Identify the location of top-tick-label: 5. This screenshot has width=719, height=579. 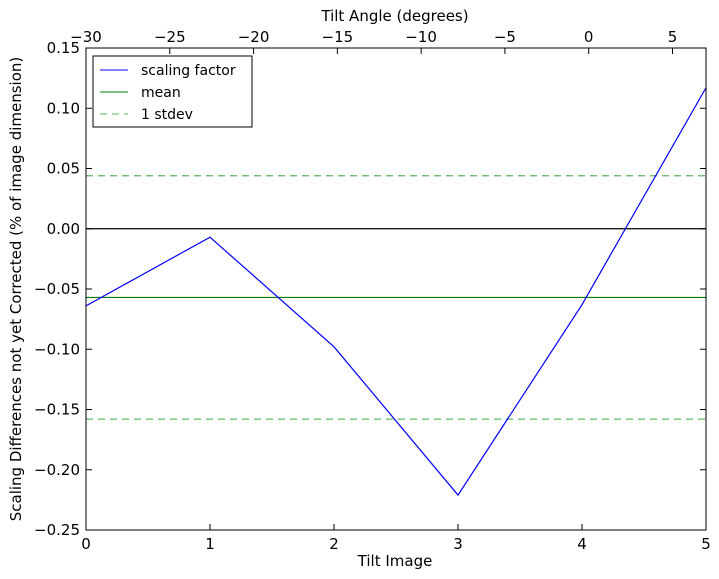
(673, 37).